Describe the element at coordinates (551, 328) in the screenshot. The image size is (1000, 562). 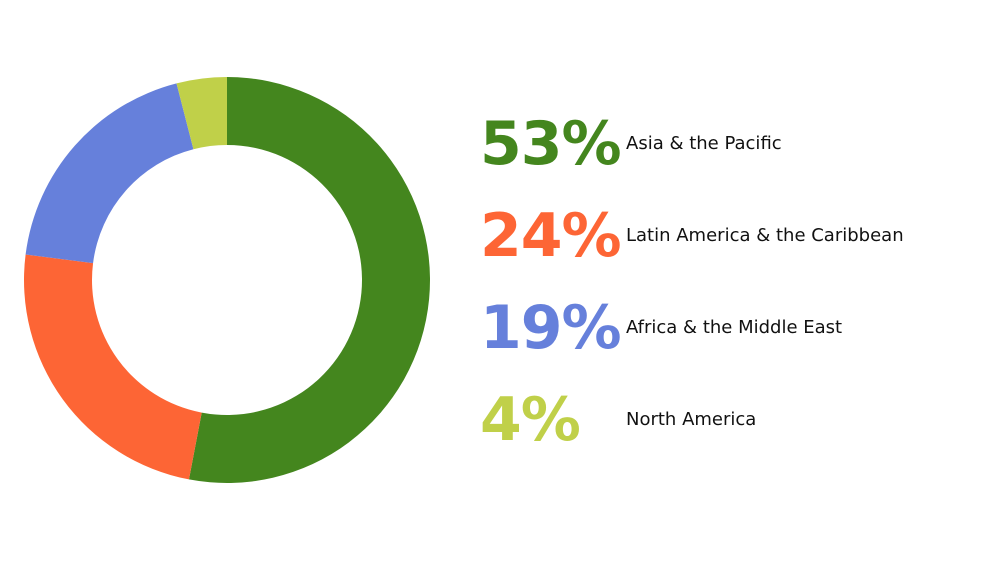
I see `legend-value-africa-middle-east: 19%` at that location.